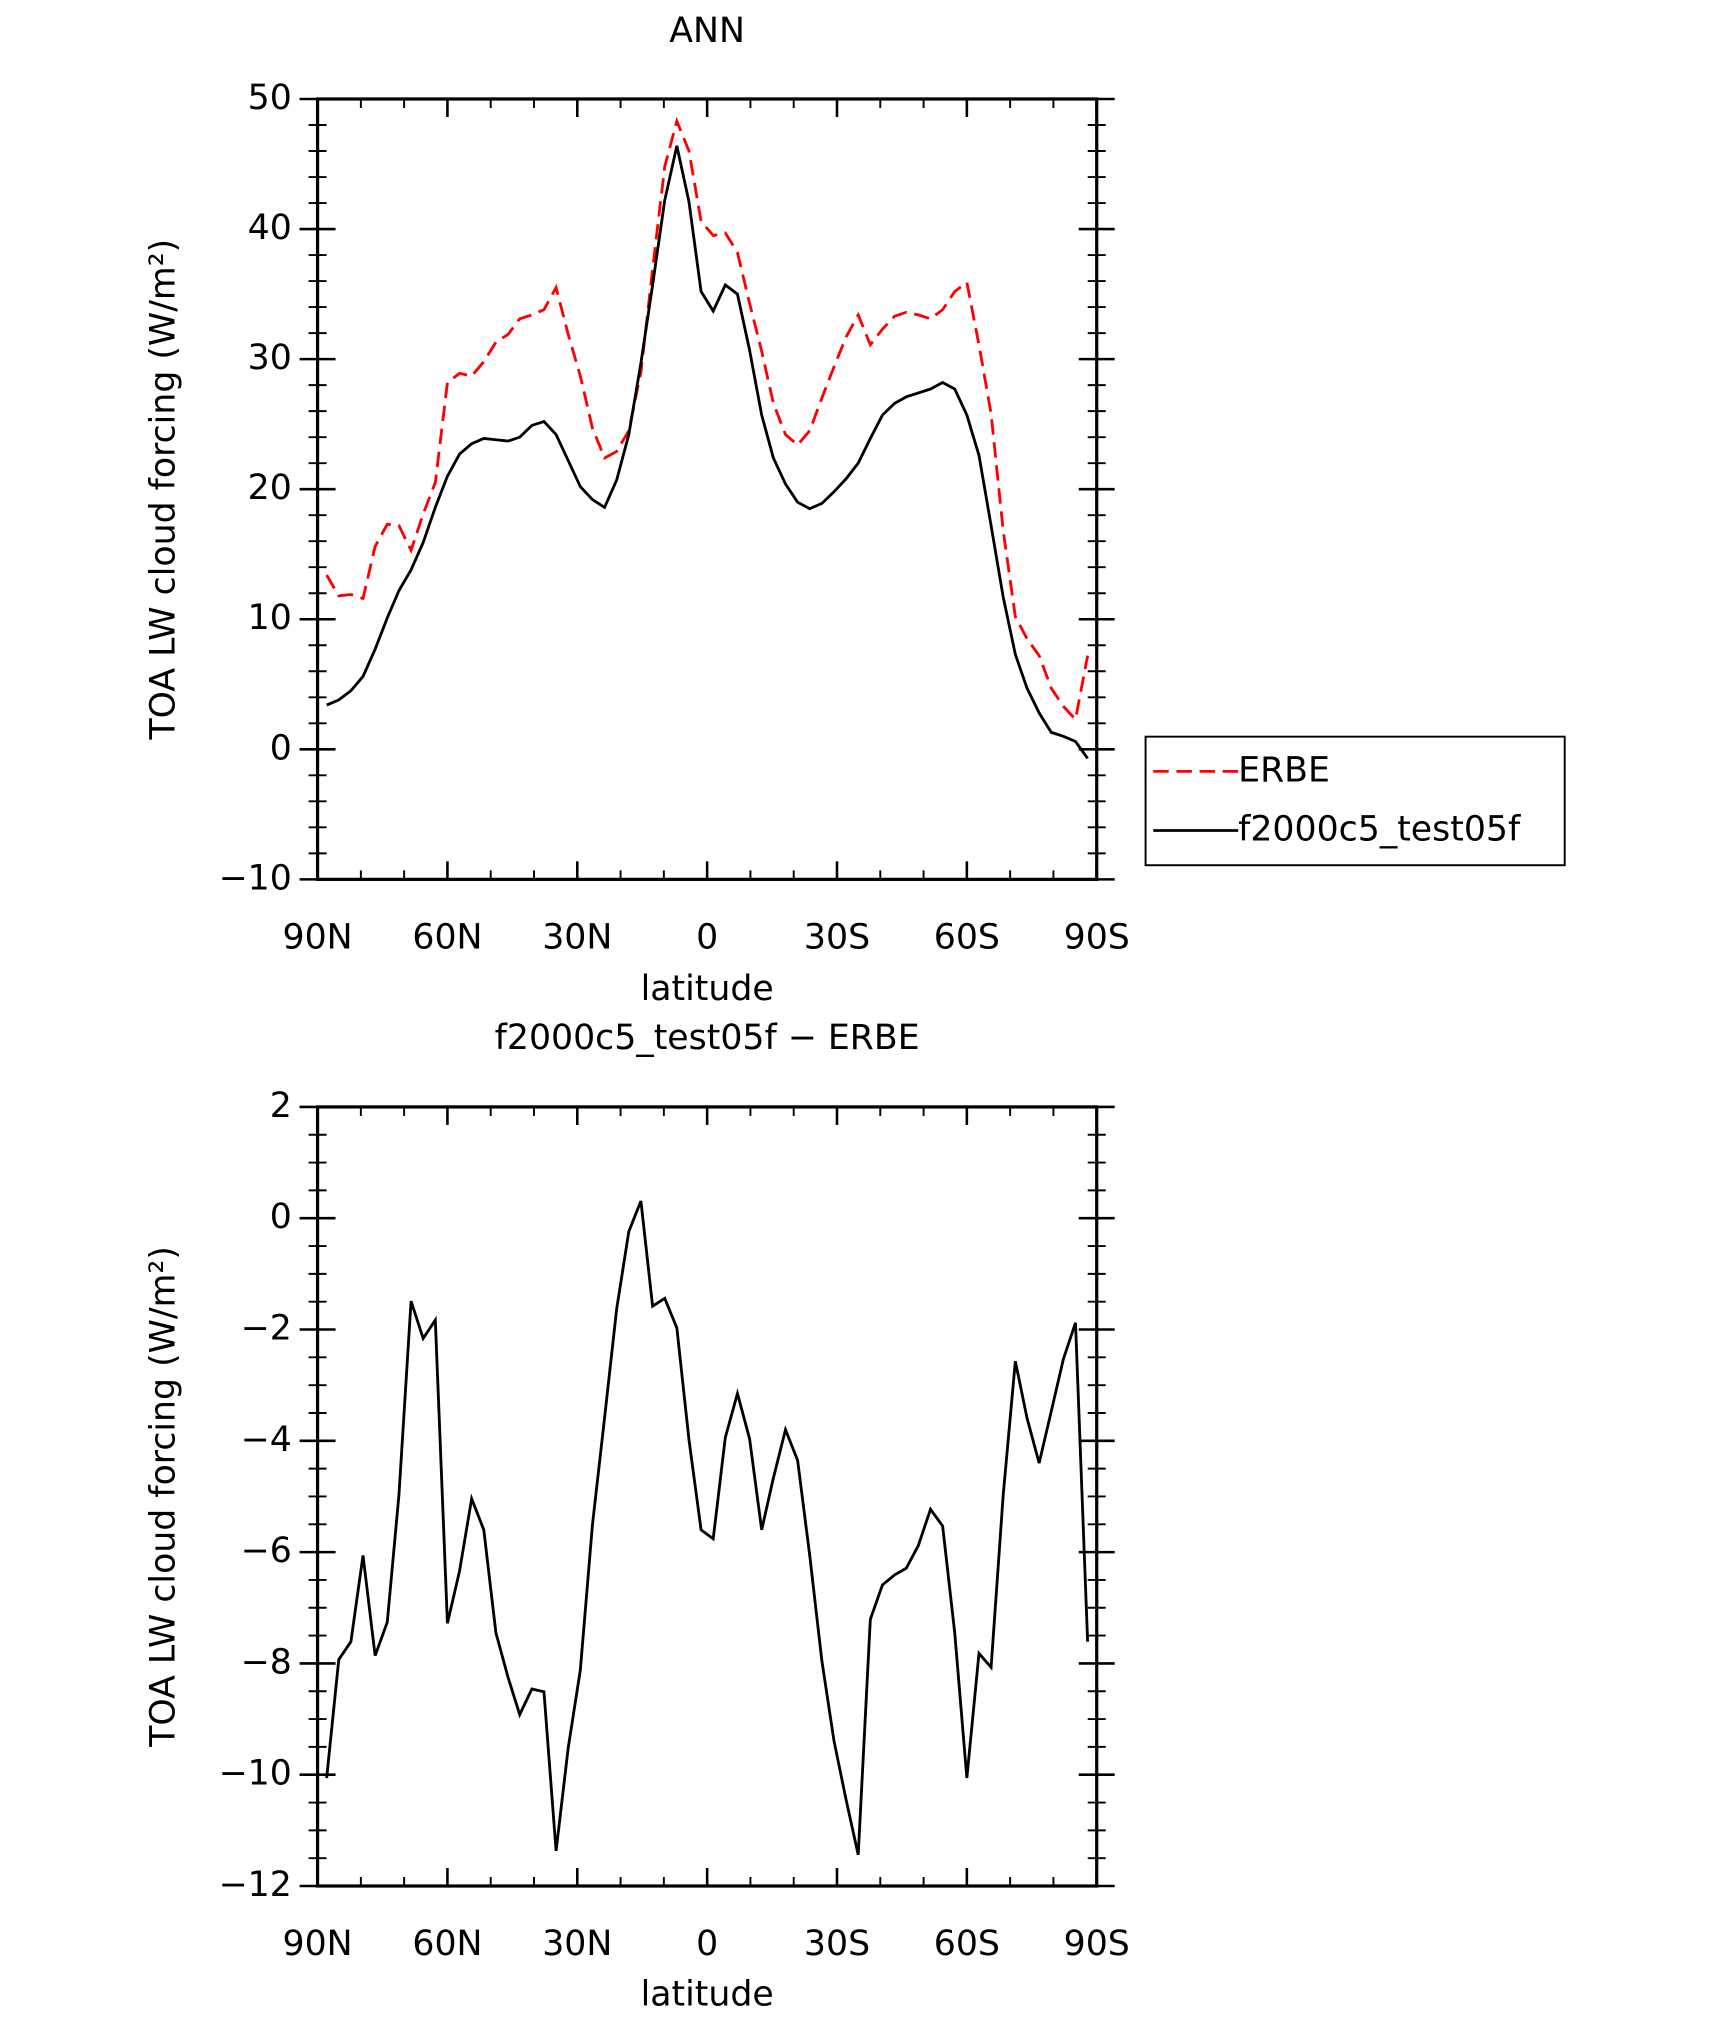 This screenshot has height=2025, width=1710. What do you see at coordinates (707, 31) in the screenshot?
I see `chart-title: ANN` at bounding box center [707, 31].